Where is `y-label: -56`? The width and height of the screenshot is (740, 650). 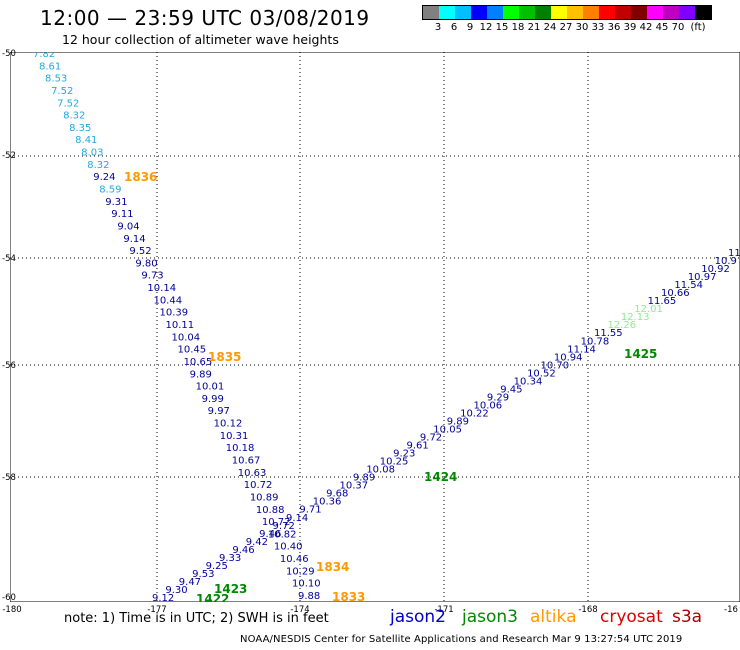 y-label: -56 is located at coordinates (9, 366).